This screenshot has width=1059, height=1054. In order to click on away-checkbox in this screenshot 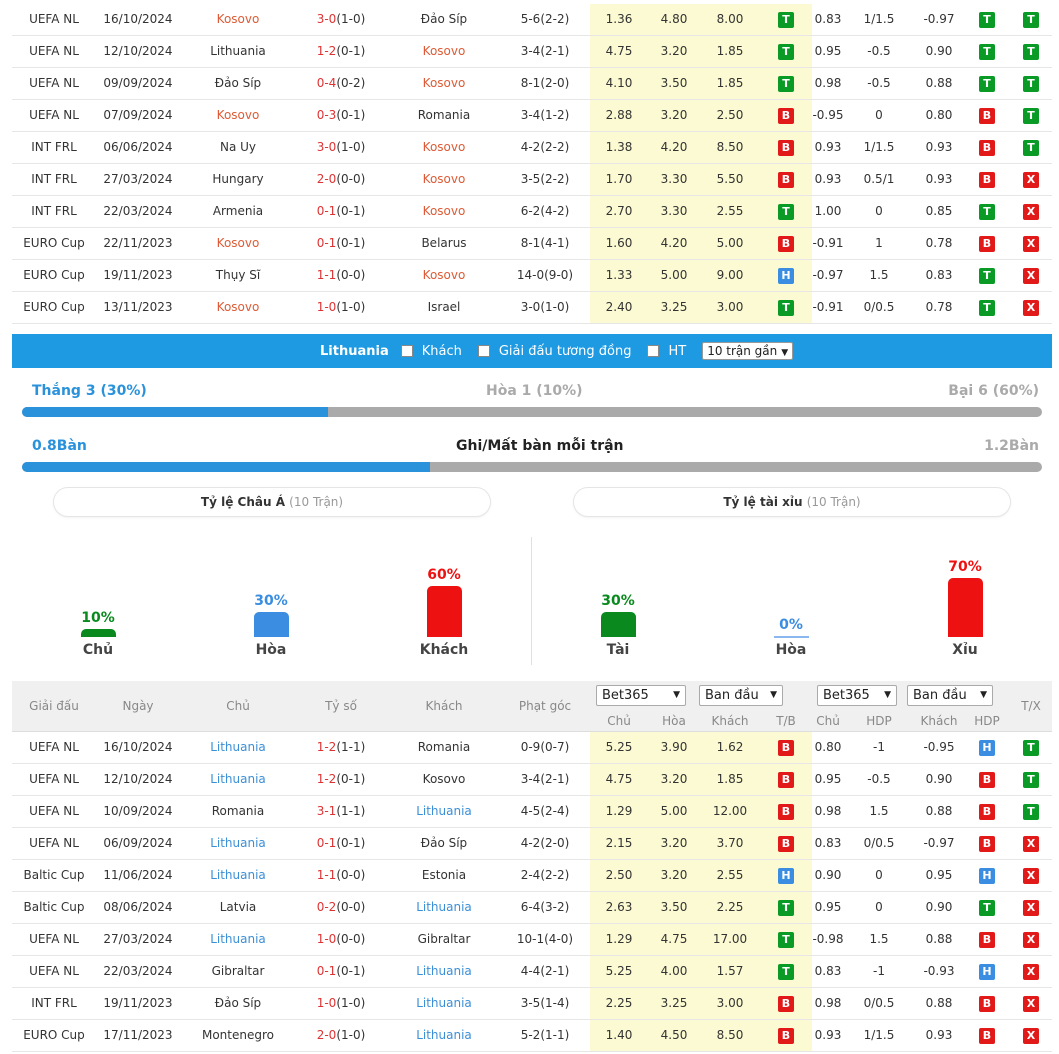, I will do `click(406, 351)`.